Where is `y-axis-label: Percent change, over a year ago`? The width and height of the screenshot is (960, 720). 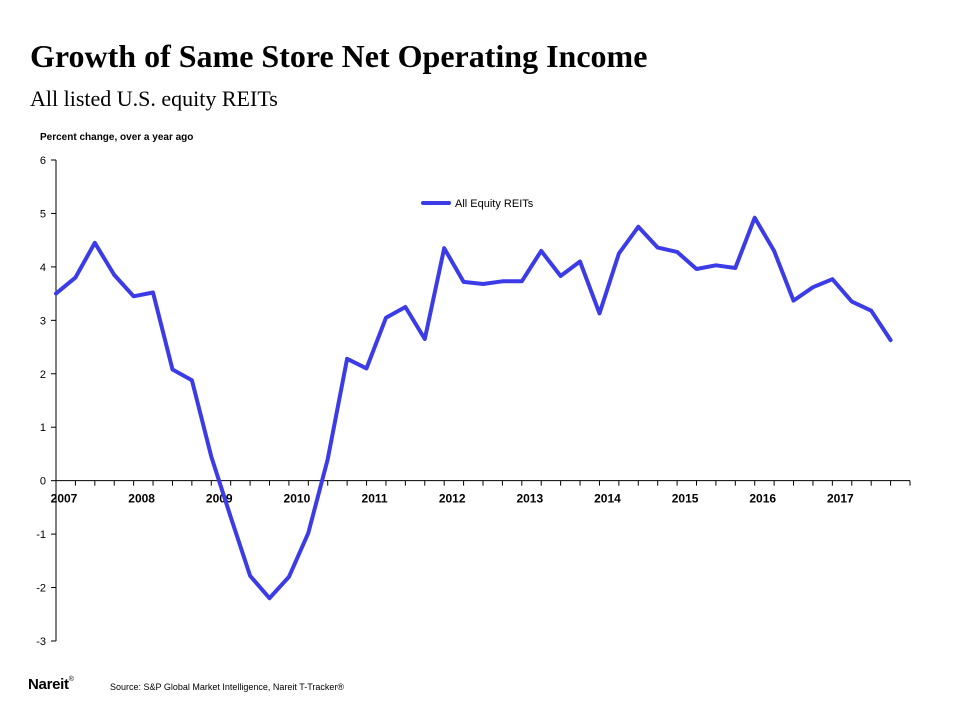
y-axis-label: Percent change, over a year ago is located at coordinates (116, 137).